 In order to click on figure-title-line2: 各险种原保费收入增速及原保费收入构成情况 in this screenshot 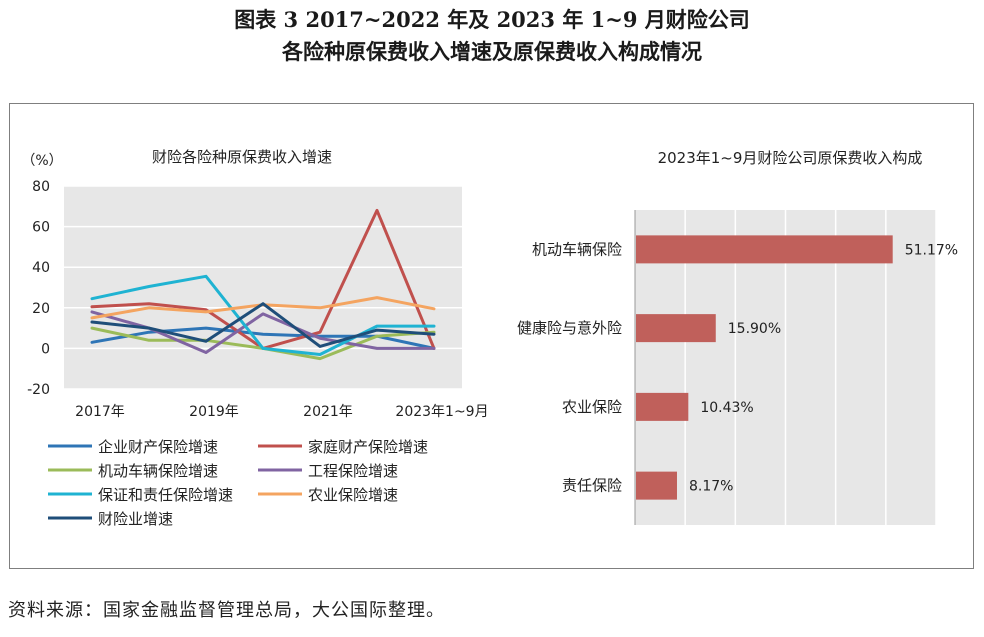, I will do `click(492, 51)`.